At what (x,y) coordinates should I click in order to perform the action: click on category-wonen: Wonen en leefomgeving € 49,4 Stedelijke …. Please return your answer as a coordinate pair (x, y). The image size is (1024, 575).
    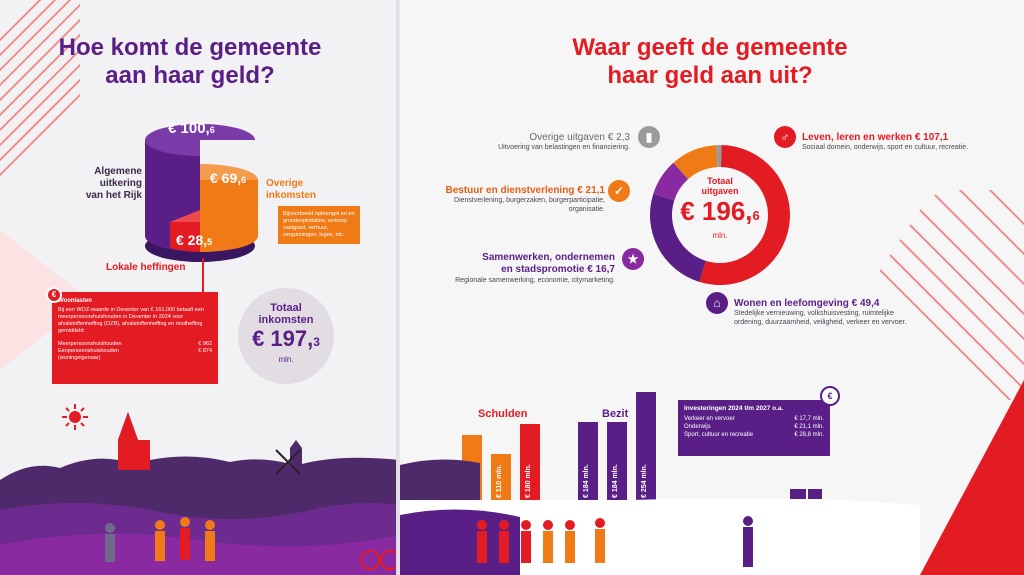
    Looking at the image, I should click on (824, 312).